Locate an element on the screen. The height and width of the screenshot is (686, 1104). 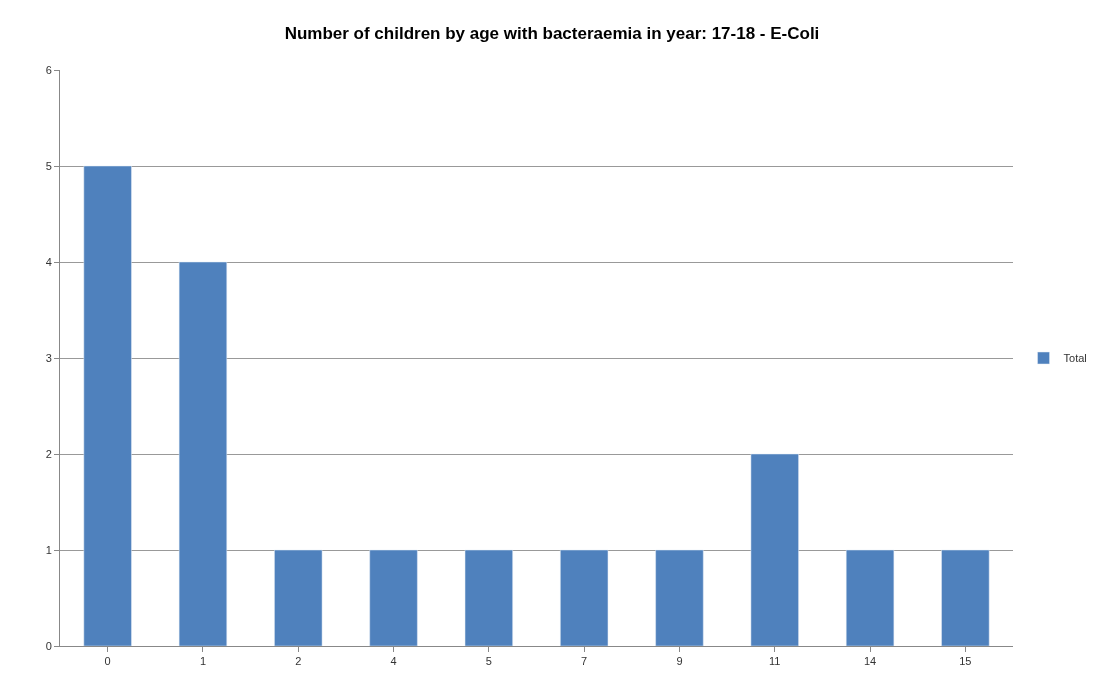
x-tick-label: 1 is located at coordinates (203, 661).